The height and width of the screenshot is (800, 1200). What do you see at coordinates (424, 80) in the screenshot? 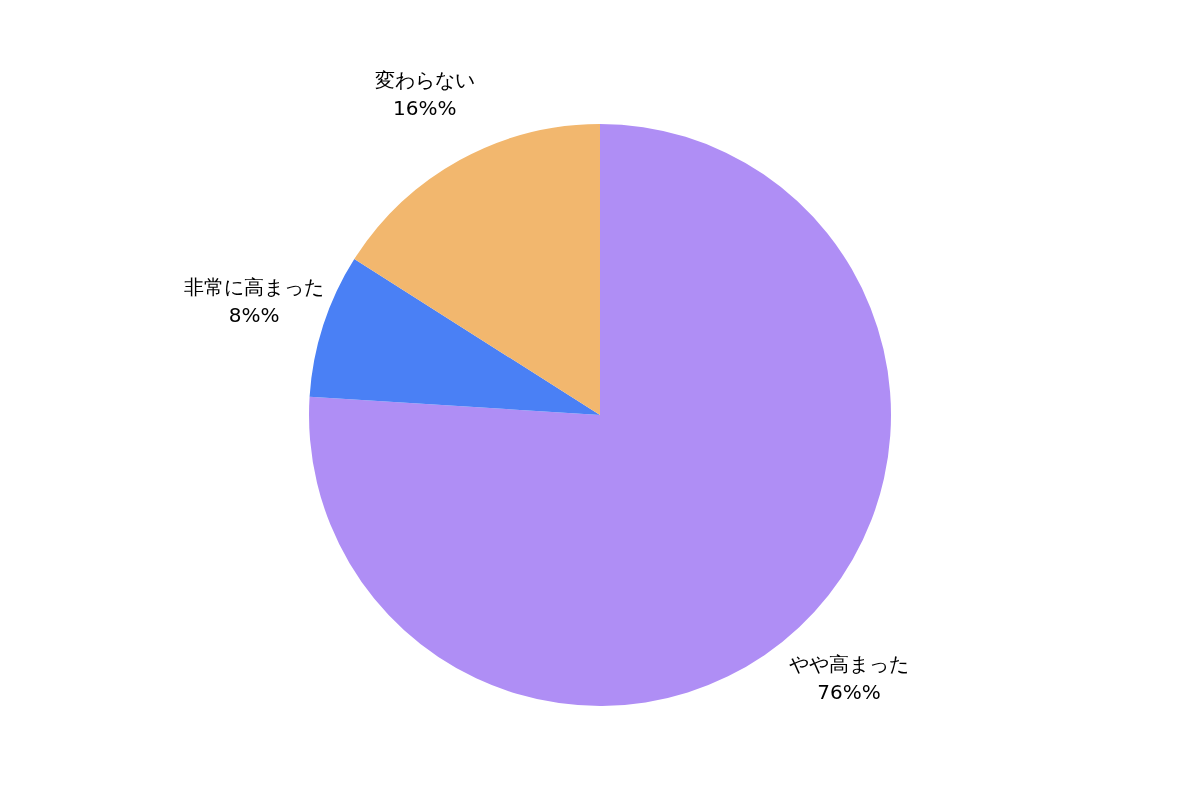
I see `slice-label: 変わらない` at bounding box center [424, 80].